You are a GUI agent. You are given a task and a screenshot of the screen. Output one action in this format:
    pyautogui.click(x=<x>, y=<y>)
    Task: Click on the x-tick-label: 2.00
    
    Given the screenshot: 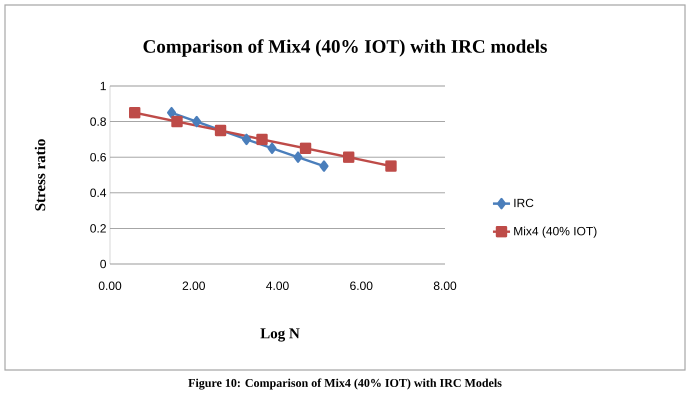 What is the action you would take?
    pyautogui.click(x=193, y=286)
    